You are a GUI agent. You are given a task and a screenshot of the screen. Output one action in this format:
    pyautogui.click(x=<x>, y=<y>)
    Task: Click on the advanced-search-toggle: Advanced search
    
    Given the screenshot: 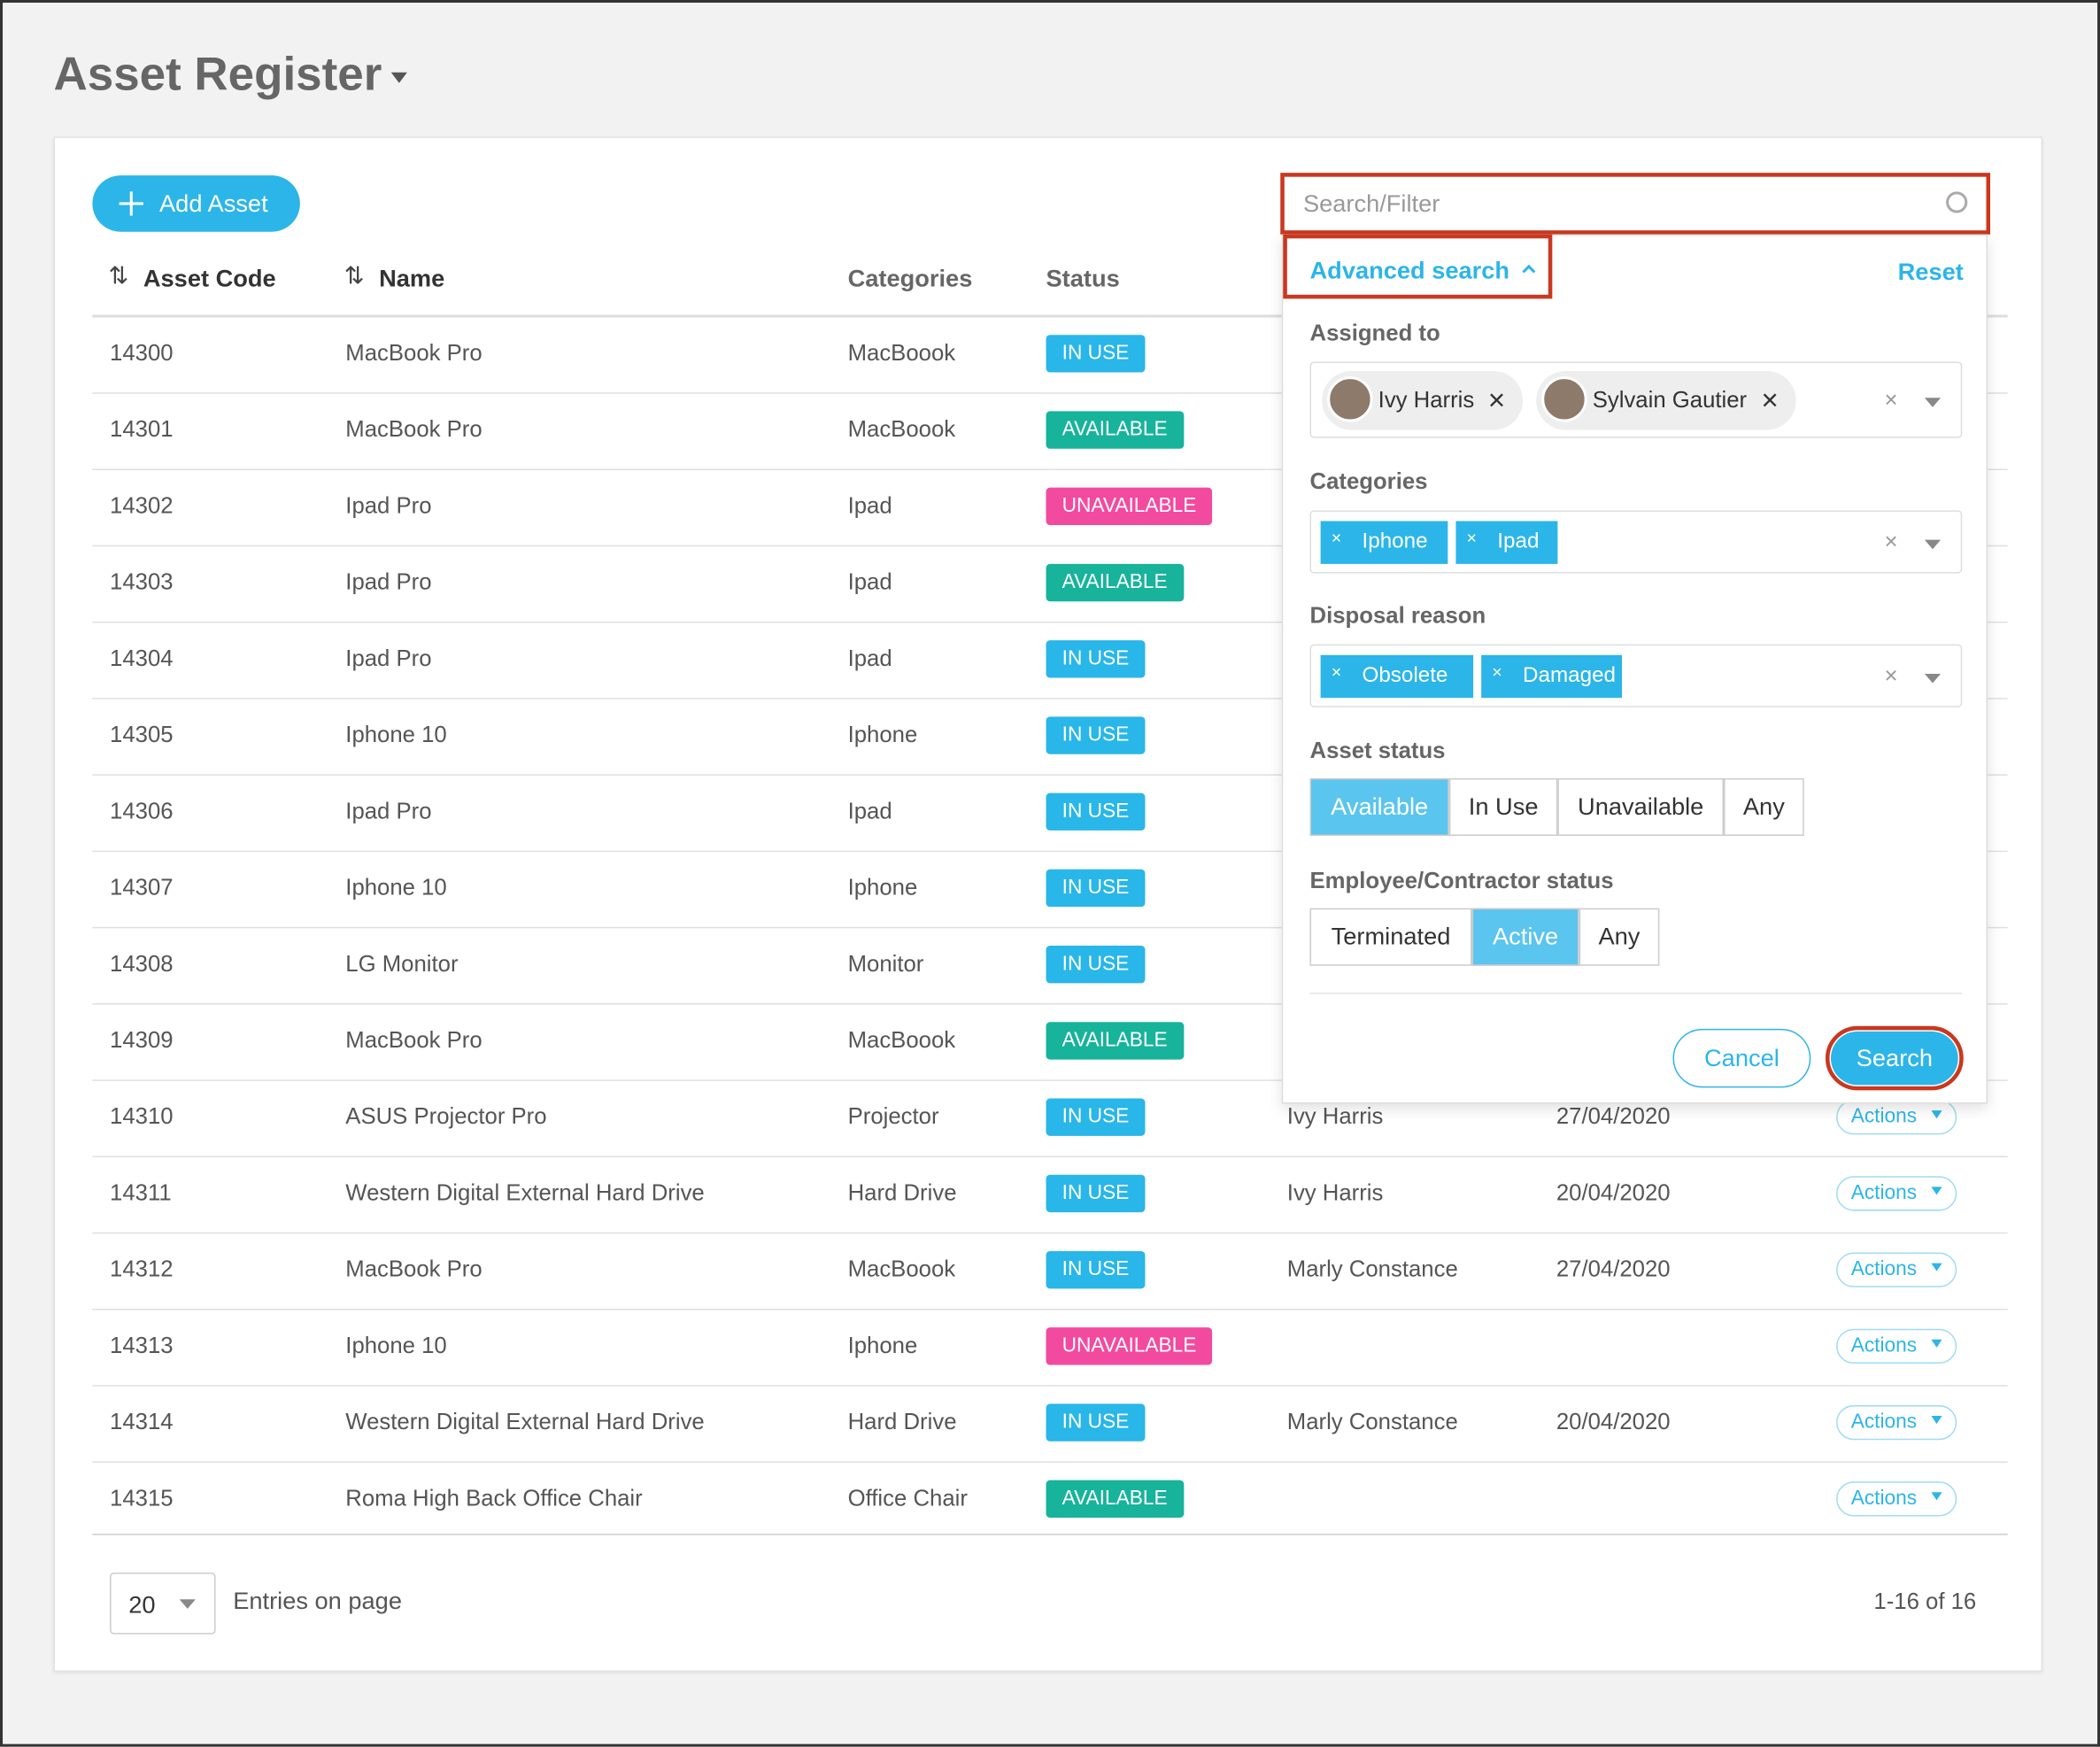 What is the action you would take?
    pyautogui.click(x=1418, y=266)
    